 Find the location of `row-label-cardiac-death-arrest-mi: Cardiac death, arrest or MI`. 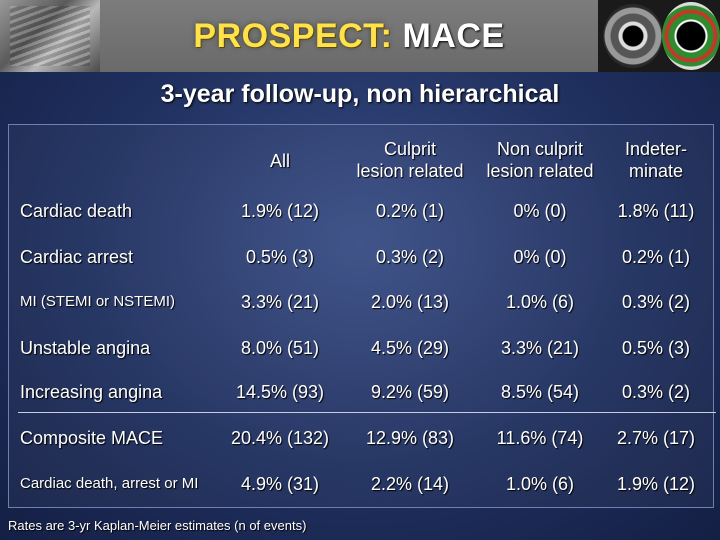

row-label-cardiac-death-arrest-mi: Cardiac death, arrest or MI is located at coordinates (109, 483).